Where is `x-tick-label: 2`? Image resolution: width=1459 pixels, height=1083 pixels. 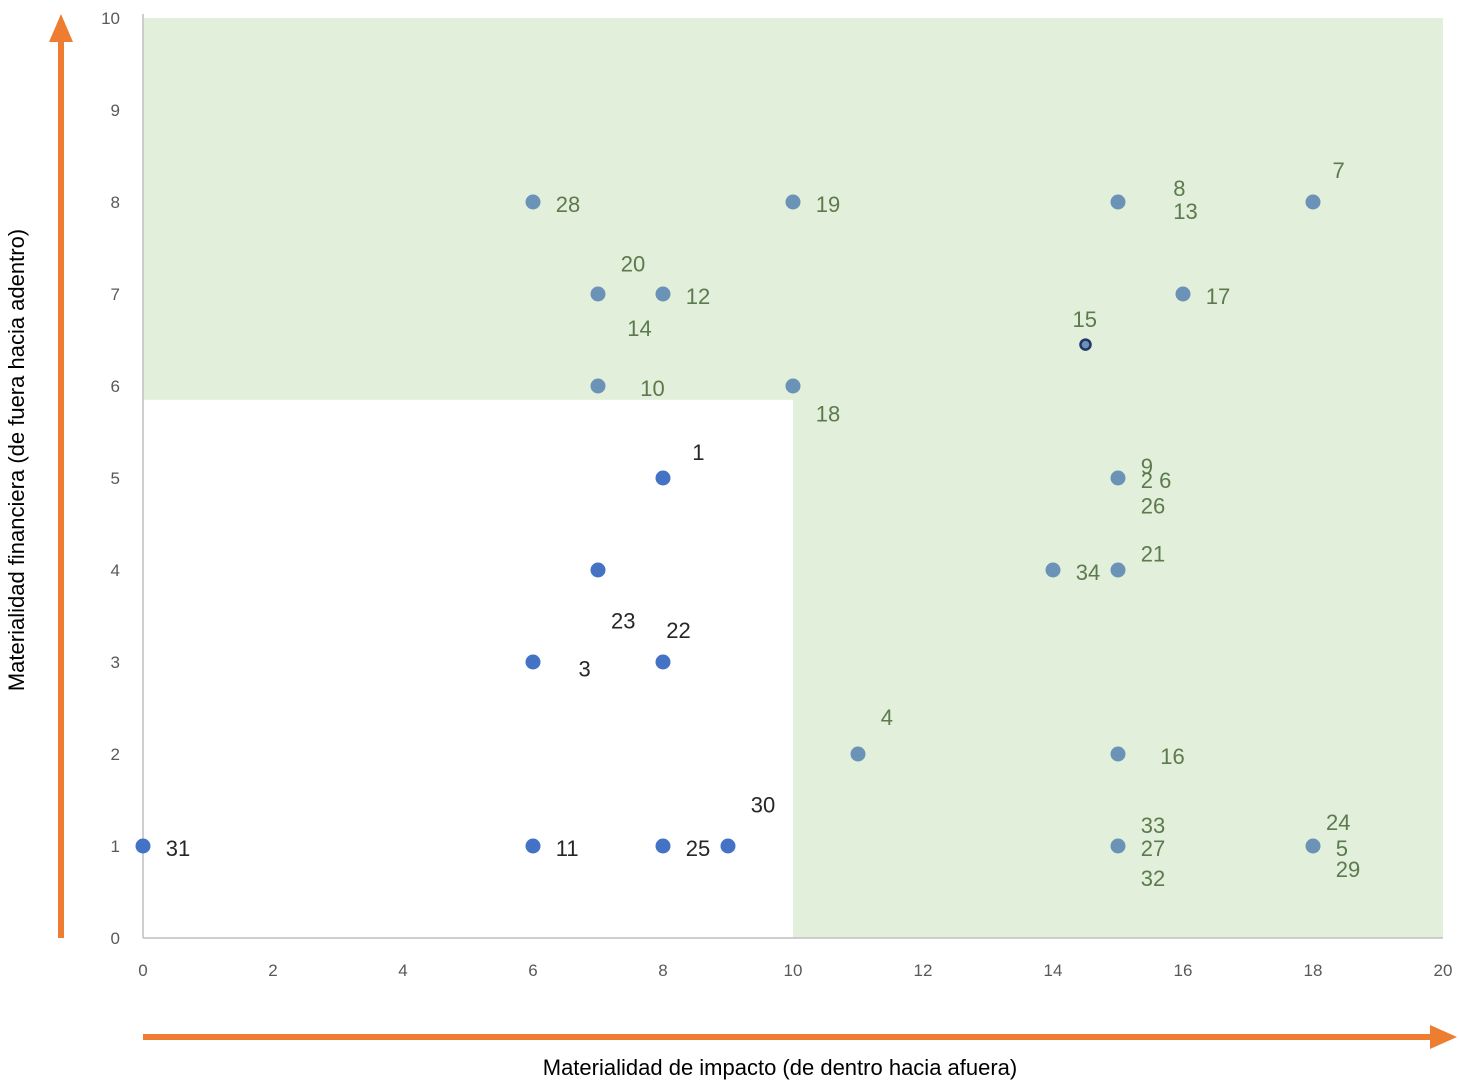
x-tick-label: 2 is located at coordinates (272, 970).